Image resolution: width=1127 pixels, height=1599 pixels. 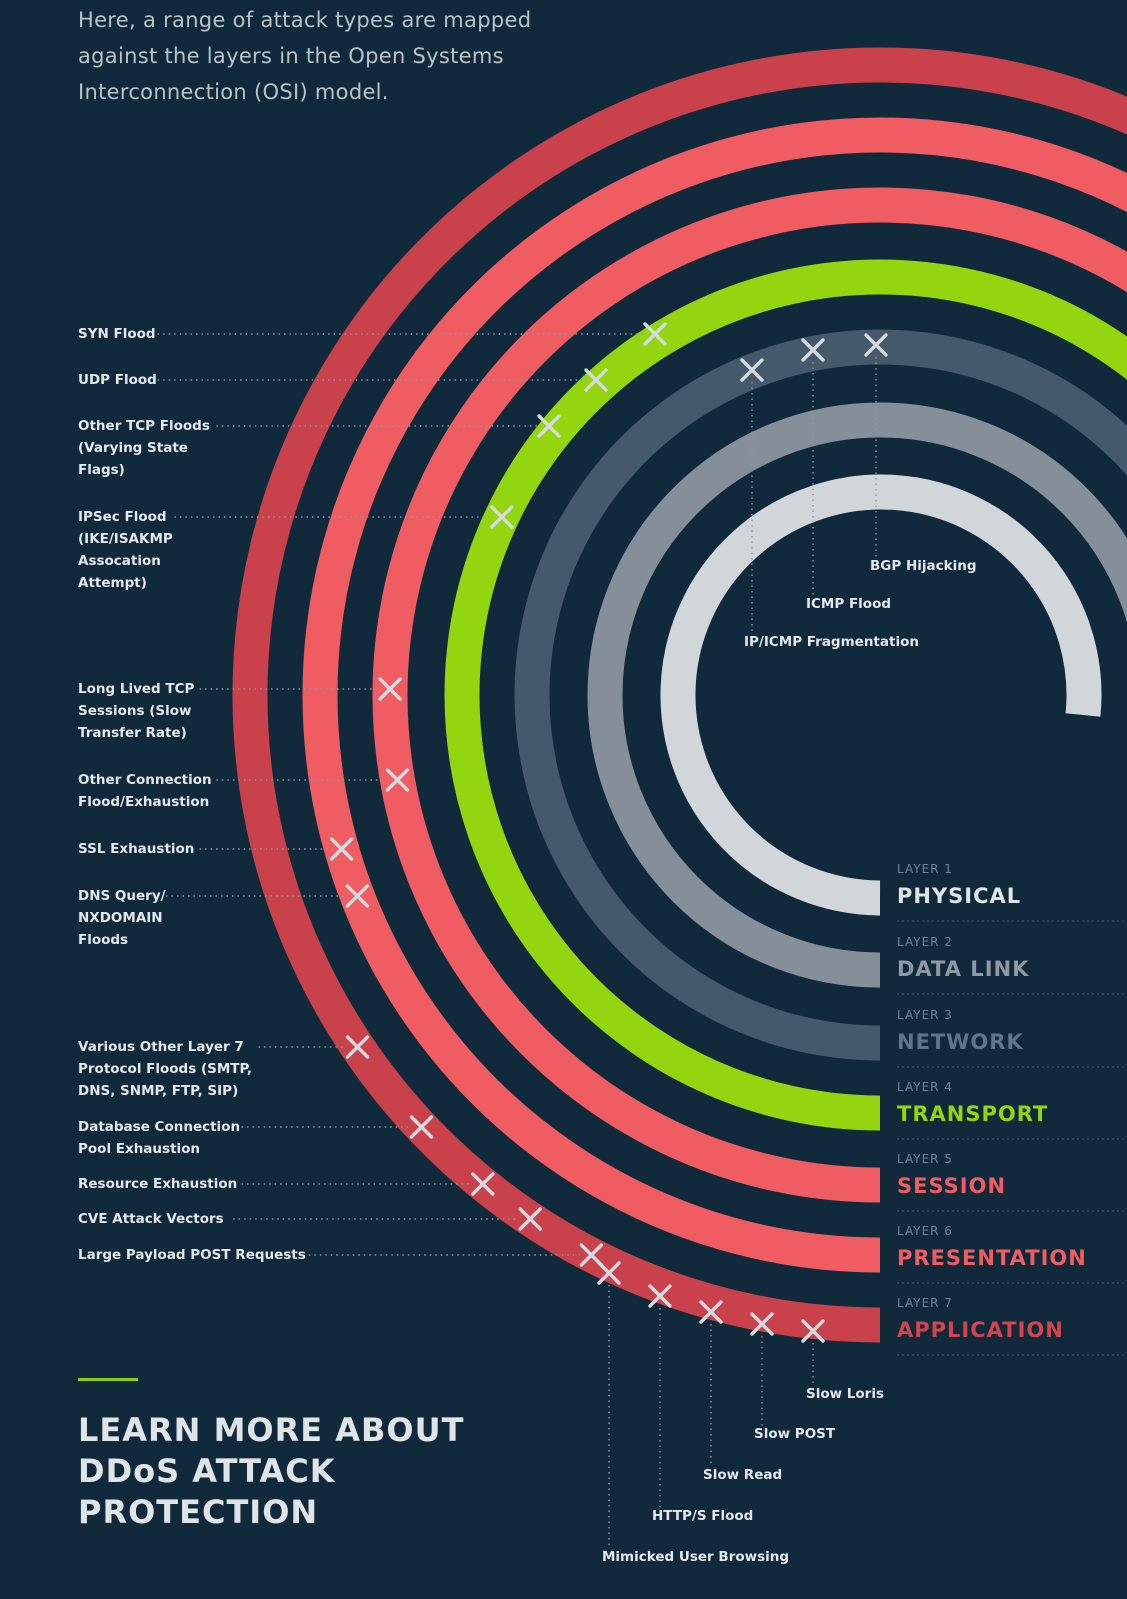 What do you see at coordinates (696, 1557) in the screenshot?
I see `attack-label: Mimicked User Browsing` at bounding box center [696, 1557].